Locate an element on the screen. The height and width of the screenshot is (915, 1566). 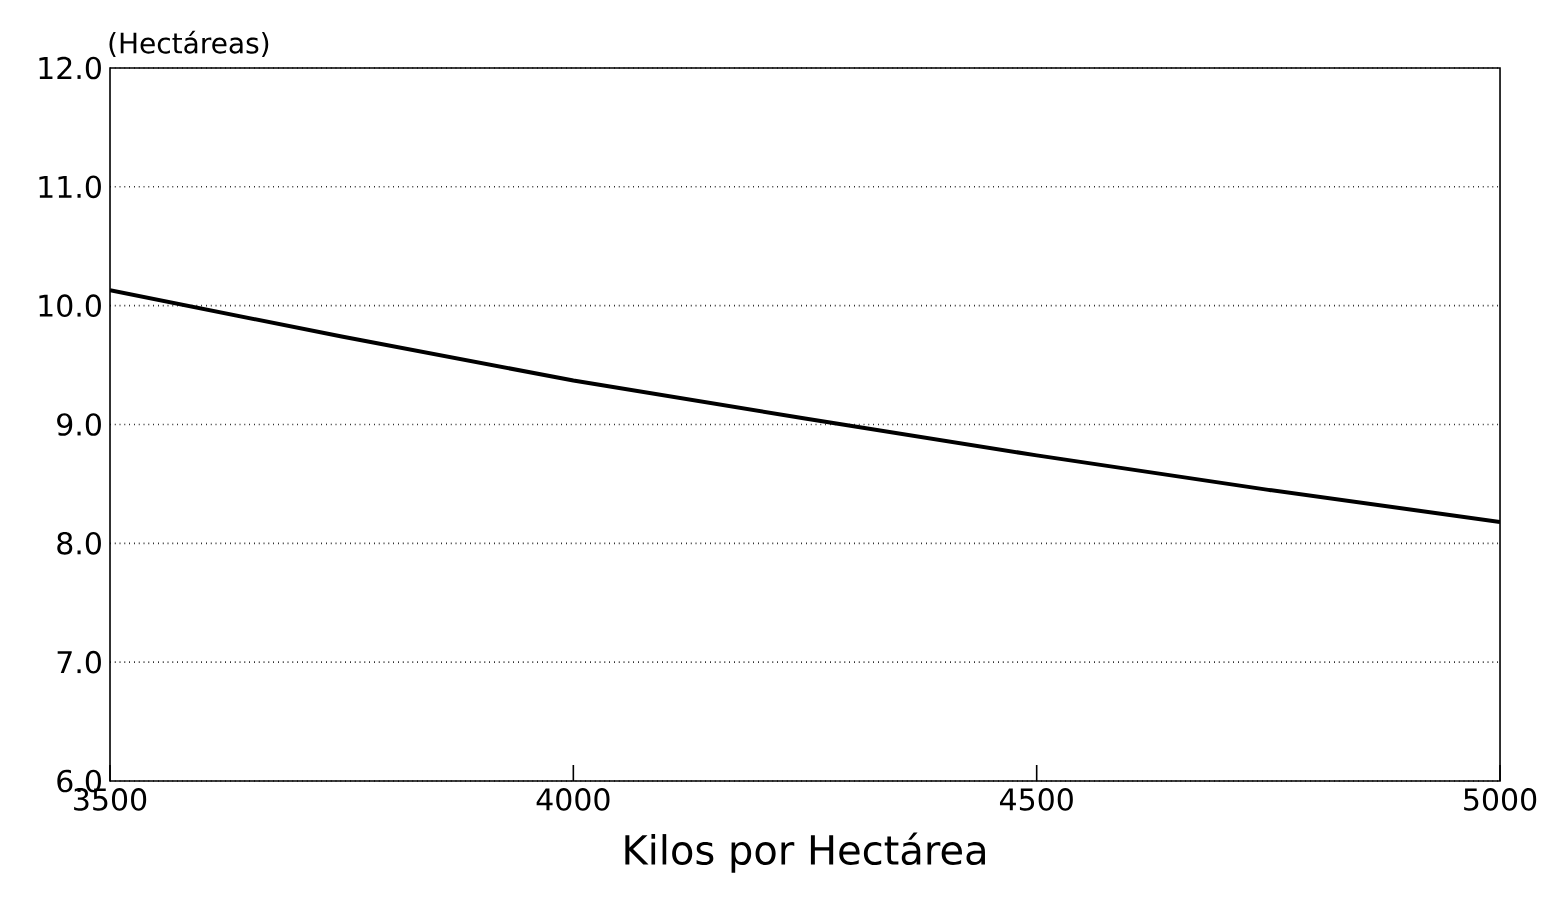
x-tick-label: 4000 is located at coordinates (573, 799).